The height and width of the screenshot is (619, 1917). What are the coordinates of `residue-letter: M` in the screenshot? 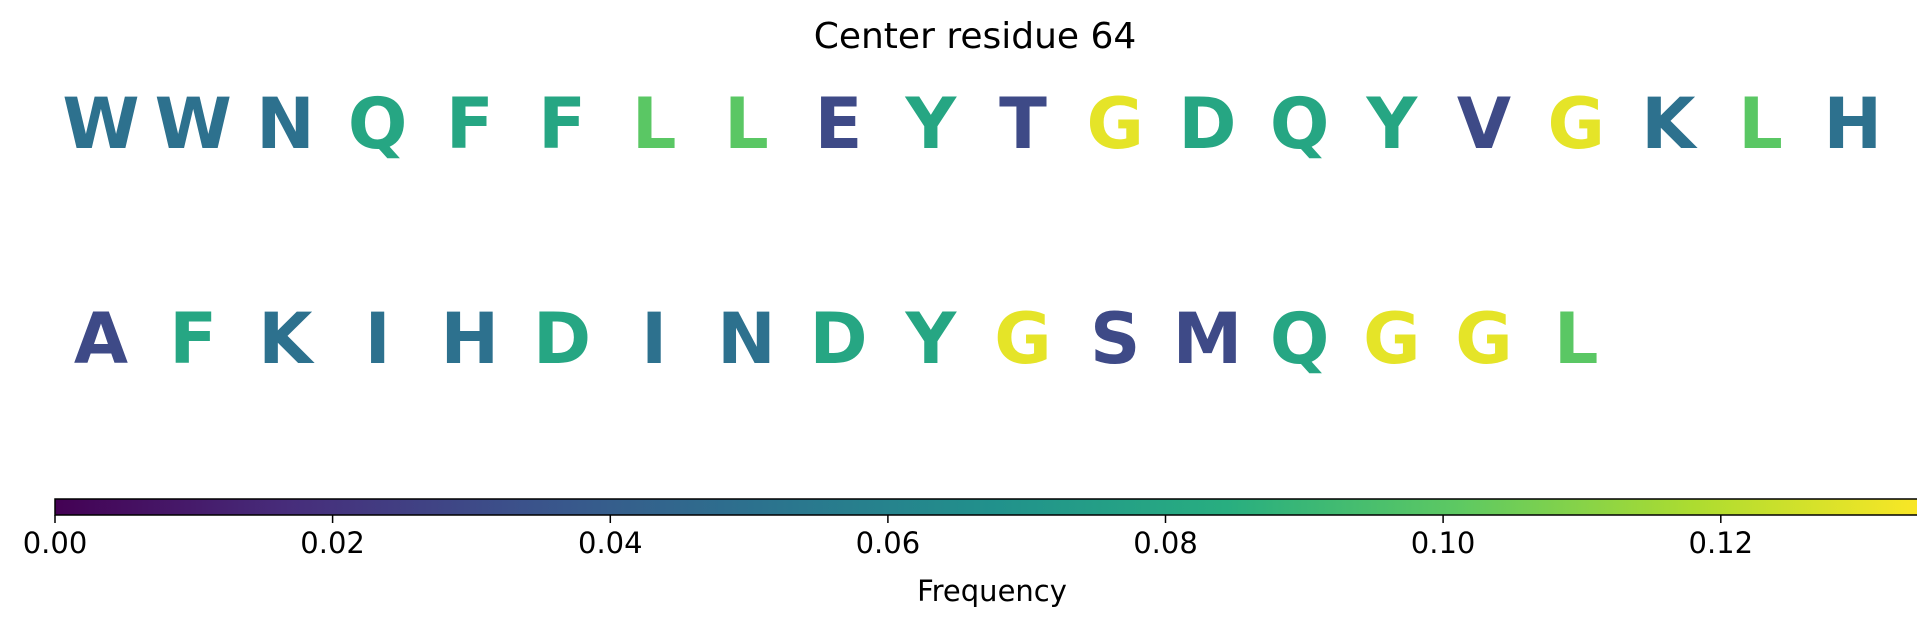 It's located at (1208, 339).